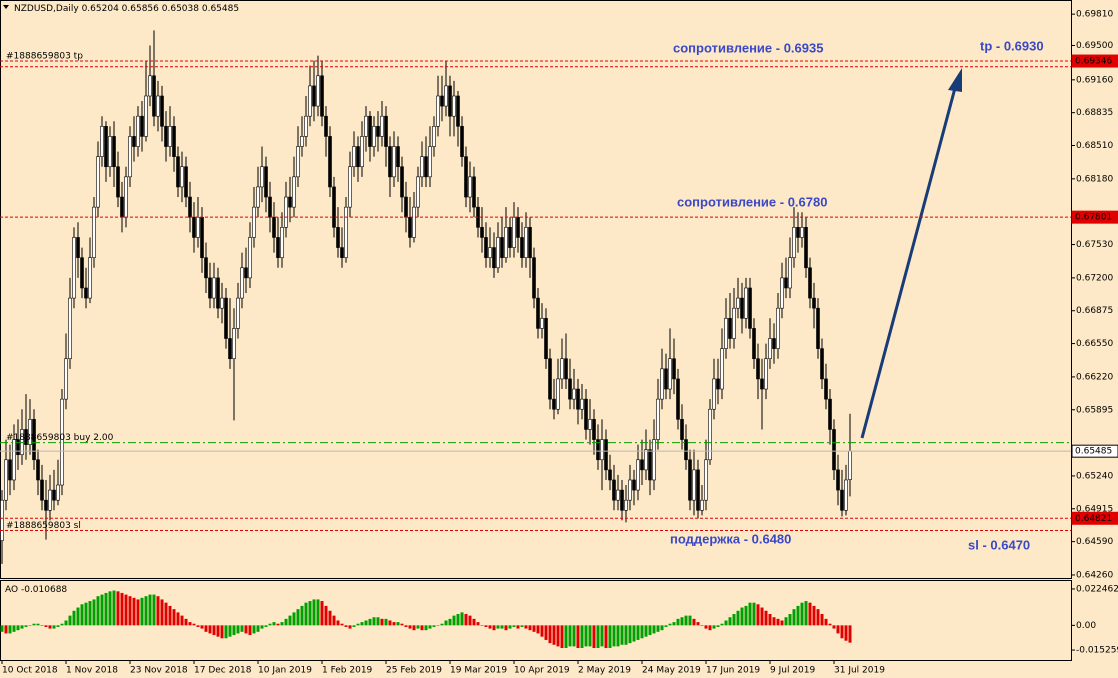  I want to click on y-tick-label: 0.65240, so click(1094, 476).